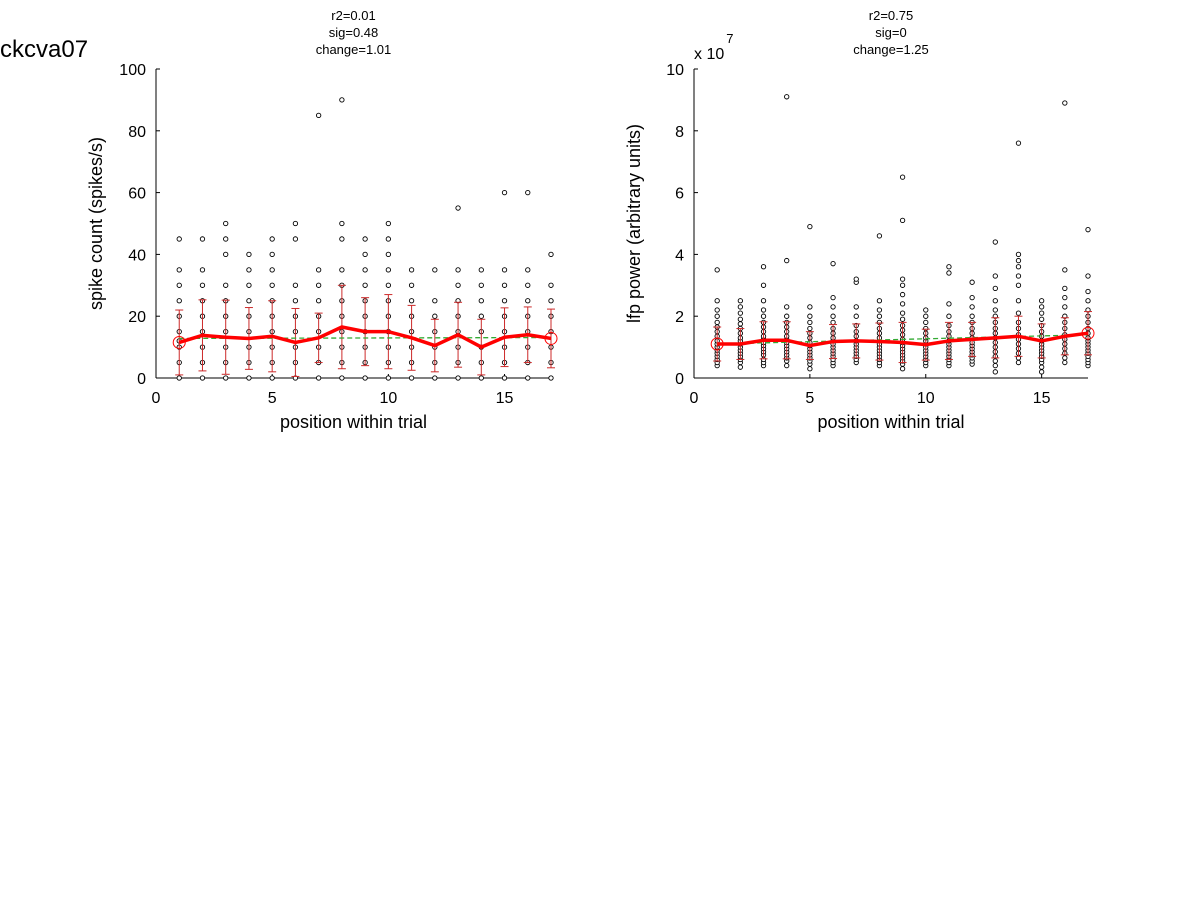 Image resolution: width=1200 pixels, height=901 pixels. Describe the element at coordinates (353, 15) in the screenshot. I see `chart-title-line: r2=0.01` at that location.